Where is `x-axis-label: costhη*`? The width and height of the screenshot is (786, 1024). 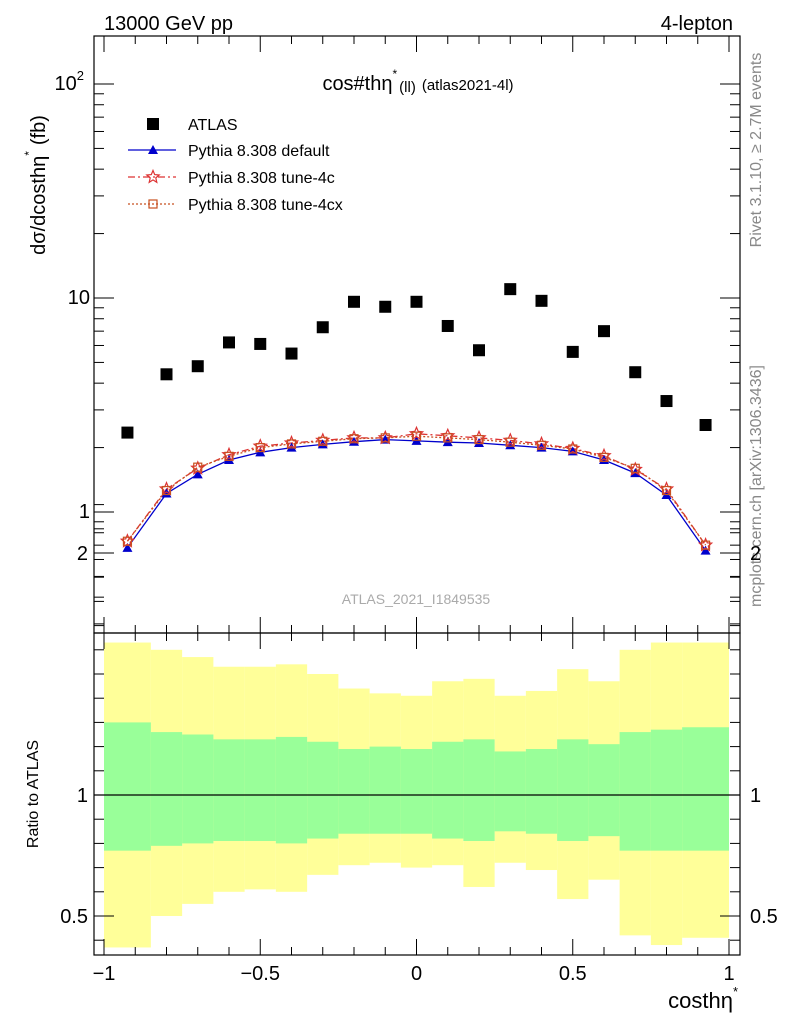
x-axis-label: costhη* is located at coordinates (703, 998).